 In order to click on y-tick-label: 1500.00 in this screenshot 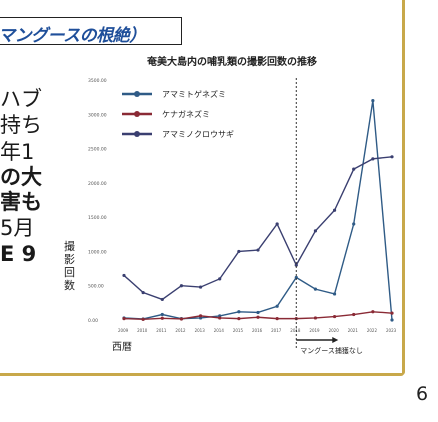, I will do `click(97, 218)`.